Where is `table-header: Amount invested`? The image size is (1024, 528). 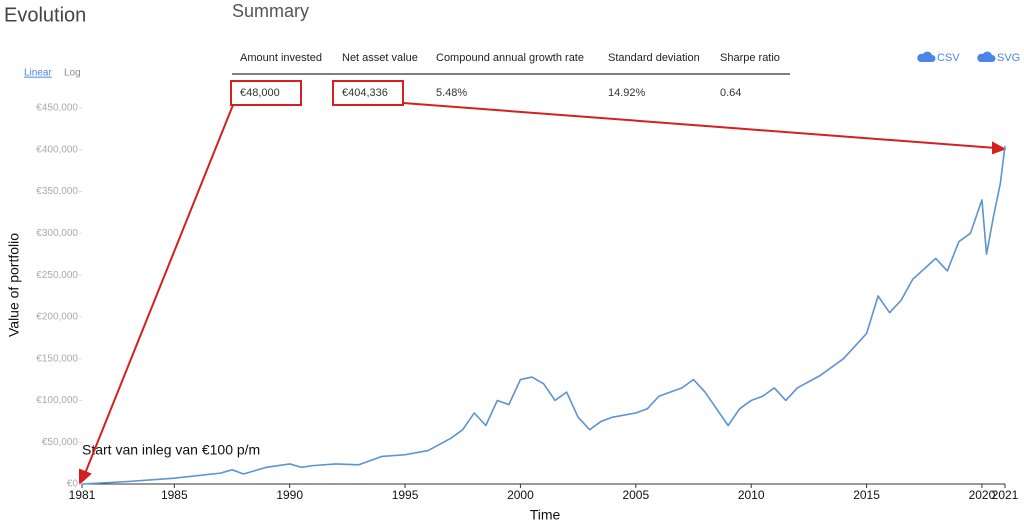
table-header: Amount invested is located at coordinates (281, 58).